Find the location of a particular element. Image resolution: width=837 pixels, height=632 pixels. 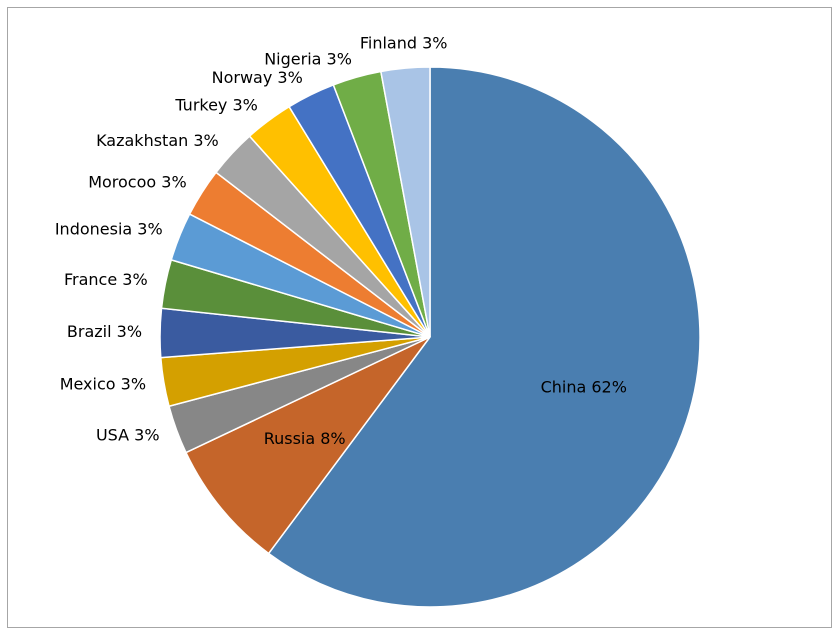

data-label: Nigeria 3% is located at coordinates (308, 58).